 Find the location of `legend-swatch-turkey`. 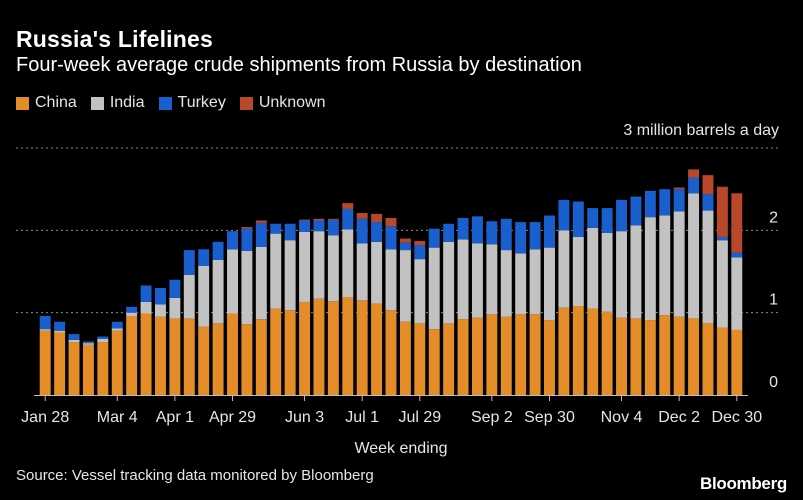

legend-swatch-turkey is located at coordinates (165, 103).